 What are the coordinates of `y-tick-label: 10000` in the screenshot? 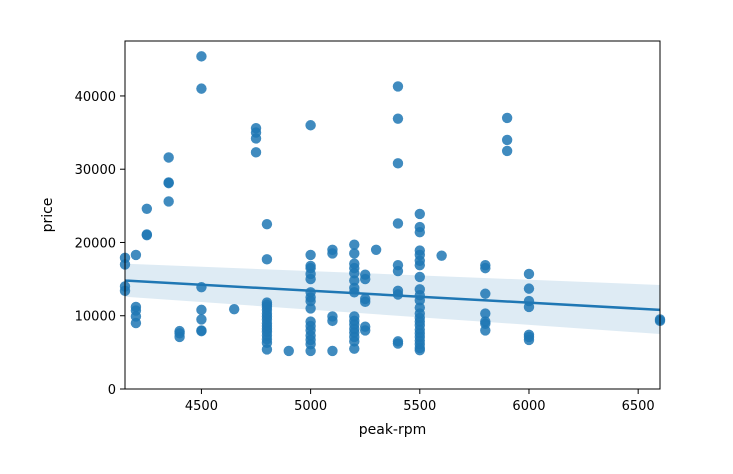 It's located at (95, 317).